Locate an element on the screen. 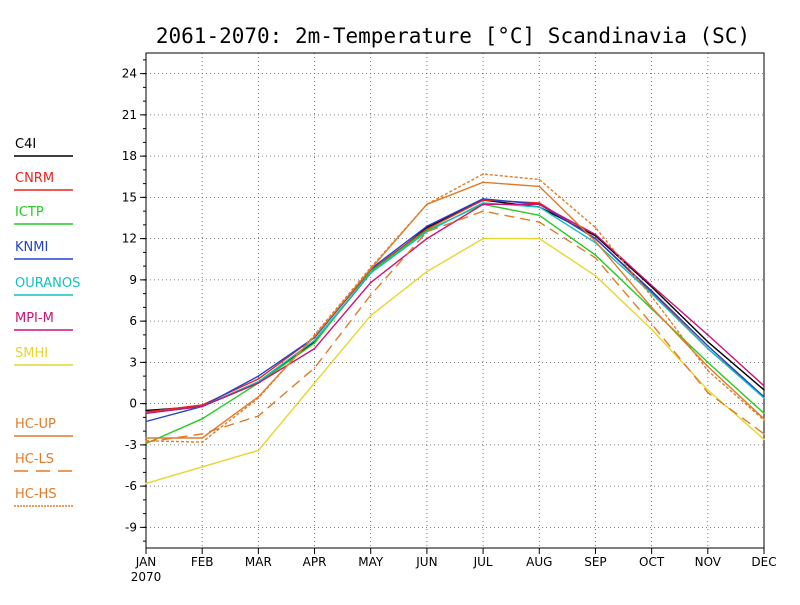 Image resolution: width=800 pixels, height=605 pixels. legend-label-hc-ls: HC-LS is located at coordinates (34, 459).